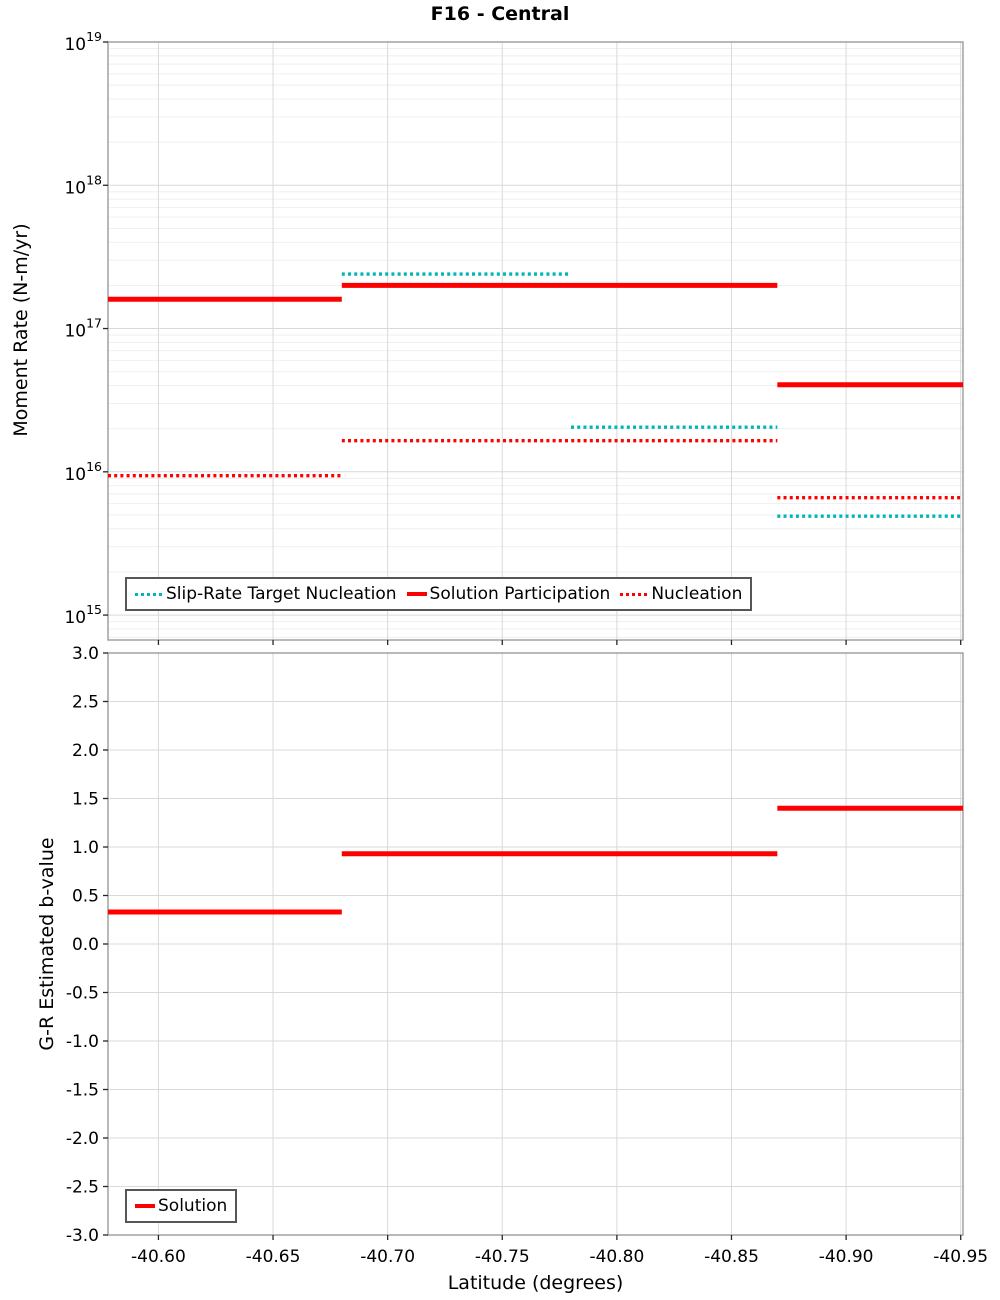  What do you see at coordinates (85, 848) in the screenshot?
I see `y-tick-label: 1.0` at bounding box center [85, 848].